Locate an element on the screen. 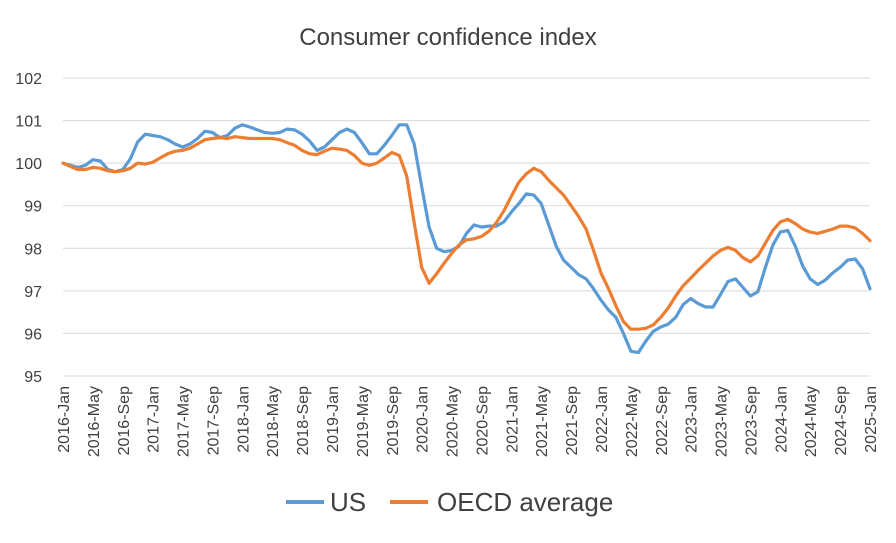 This screenshot has height=543, width=896. y-tick-label: 95 is located at coordinates (33, 377).